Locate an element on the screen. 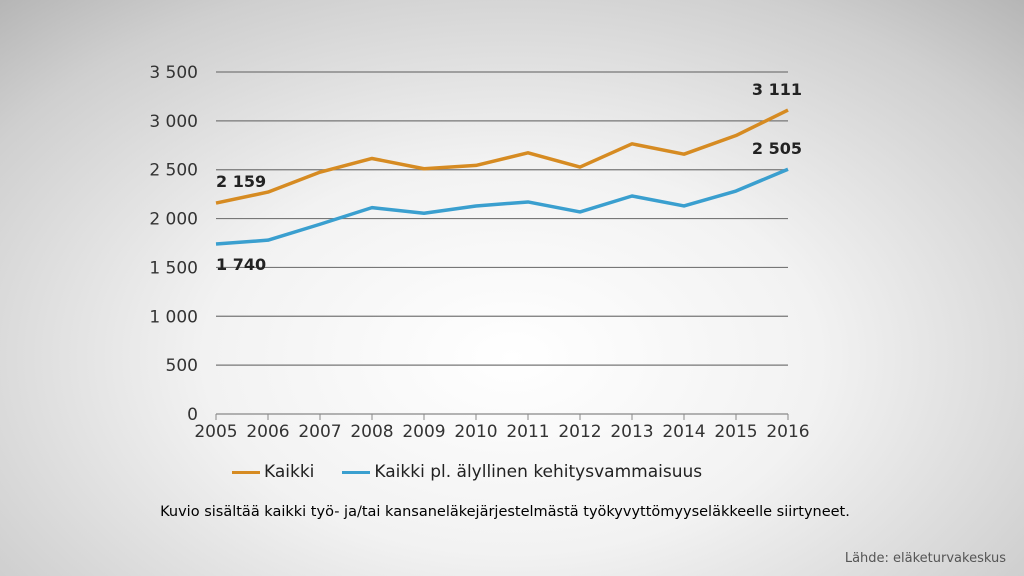 The width and height of the screenshot is (1024, 576). x-tick-label: 2015 is located at coordinates (735, 432).